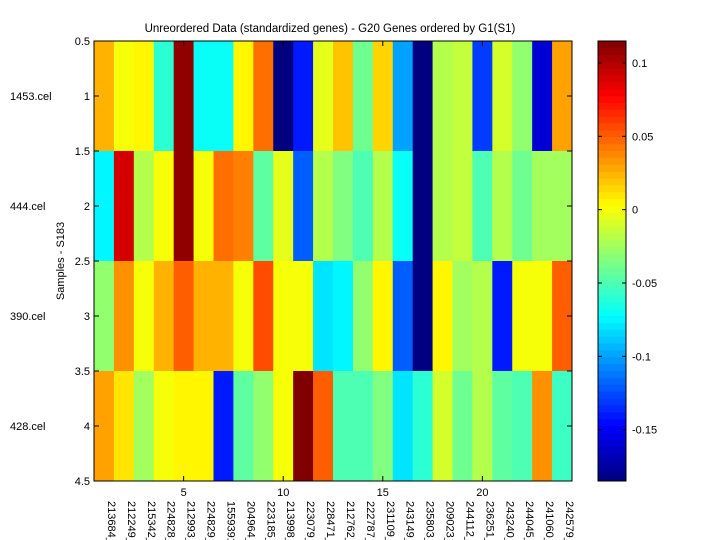 This screenshot has width=720, height=540. Describe the element at coordinates (410, 520) in the screenshot. I see `column-label: 243149_` at that location.